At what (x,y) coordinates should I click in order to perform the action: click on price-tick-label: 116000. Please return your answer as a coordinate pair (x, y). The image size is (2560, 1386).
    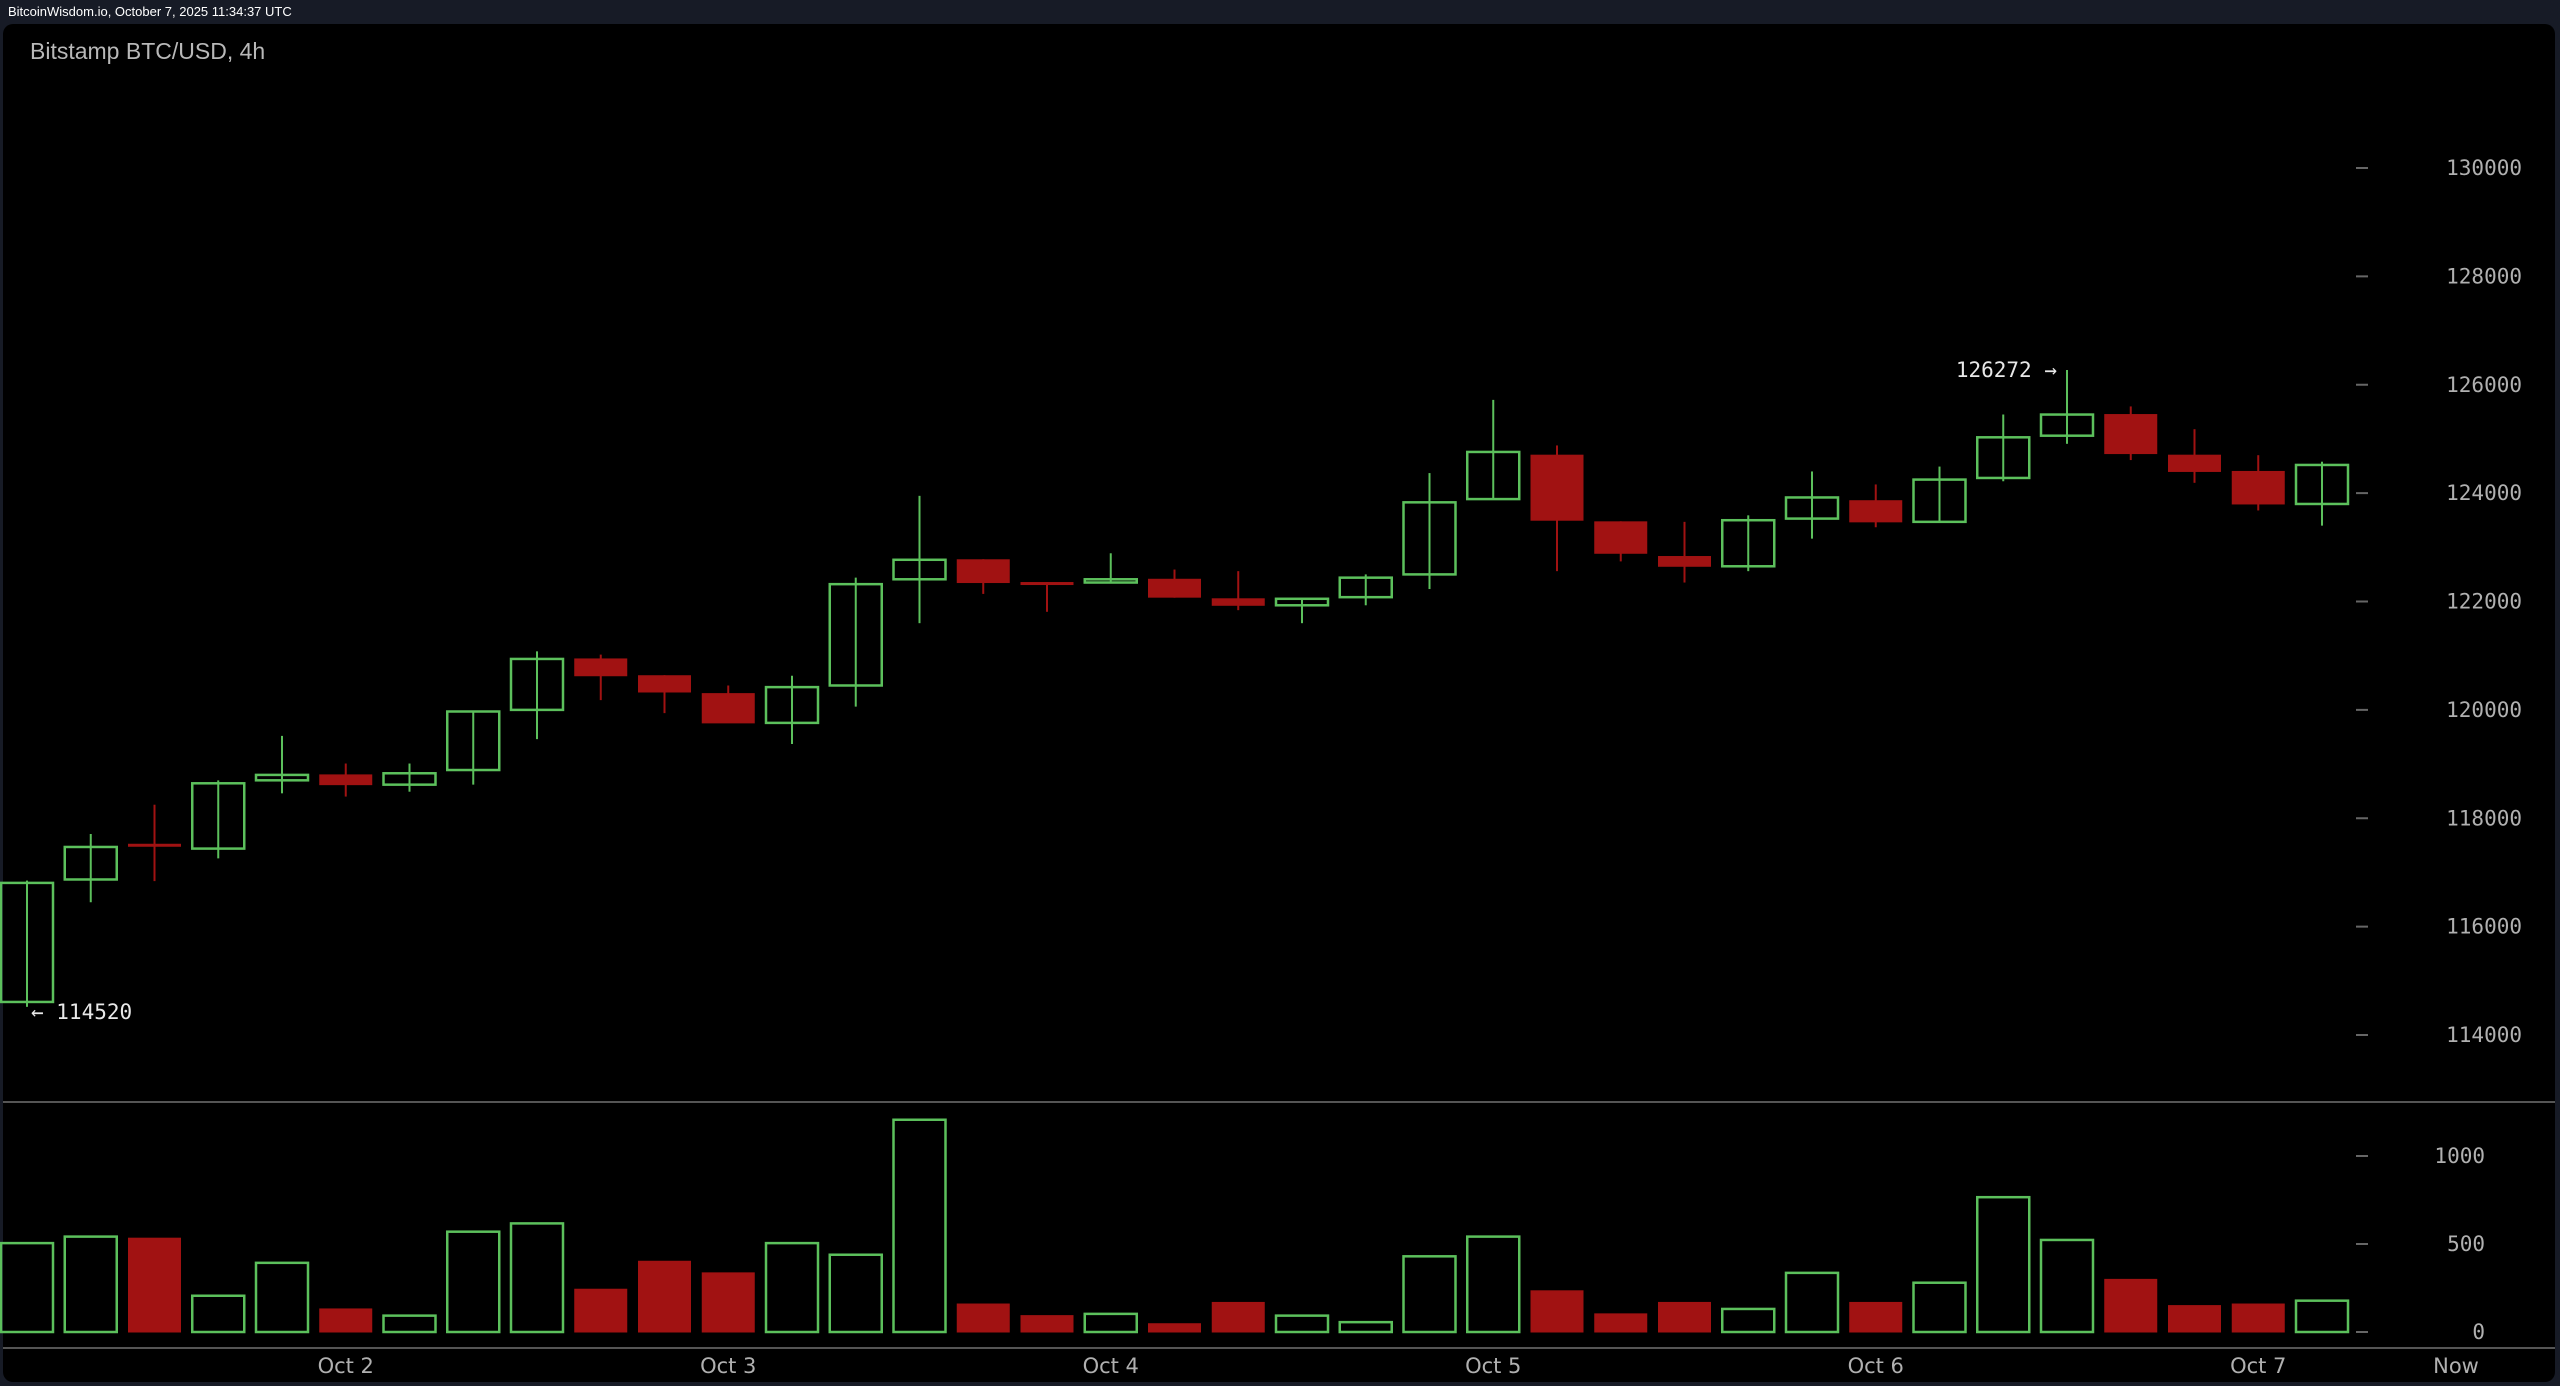
    Looking at the image, I should click on (2484, 927).